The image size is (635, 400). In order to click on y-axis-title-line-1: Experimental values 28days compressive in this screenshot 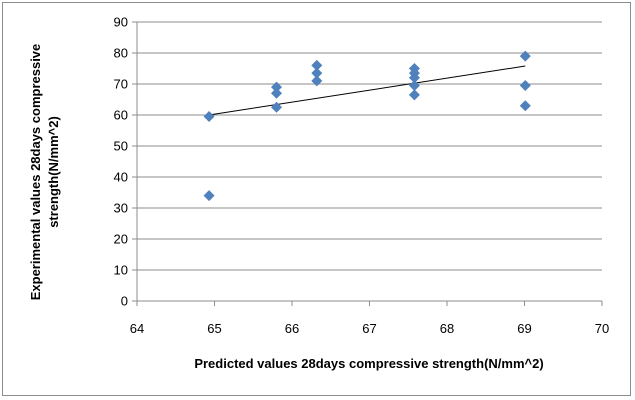, I will do `click(35, 172)`.